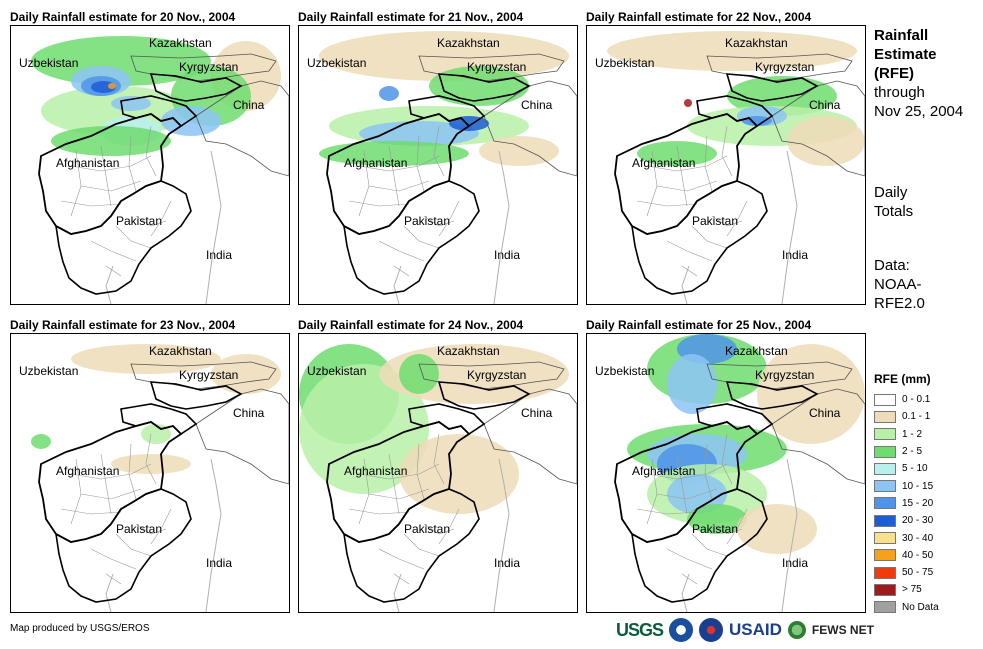 The height and width of the screenshot is (649, 983). Describe the element at coordinates (918, 521) in the screenshot. I see `legend-label: 20 - 30` at that location.